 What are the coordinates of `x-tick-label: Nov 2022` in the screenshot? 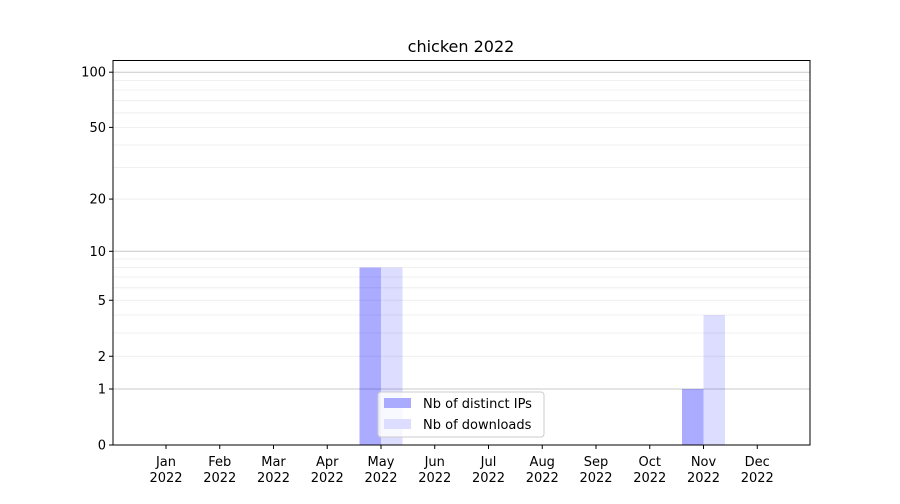 It's located at (703, 470).